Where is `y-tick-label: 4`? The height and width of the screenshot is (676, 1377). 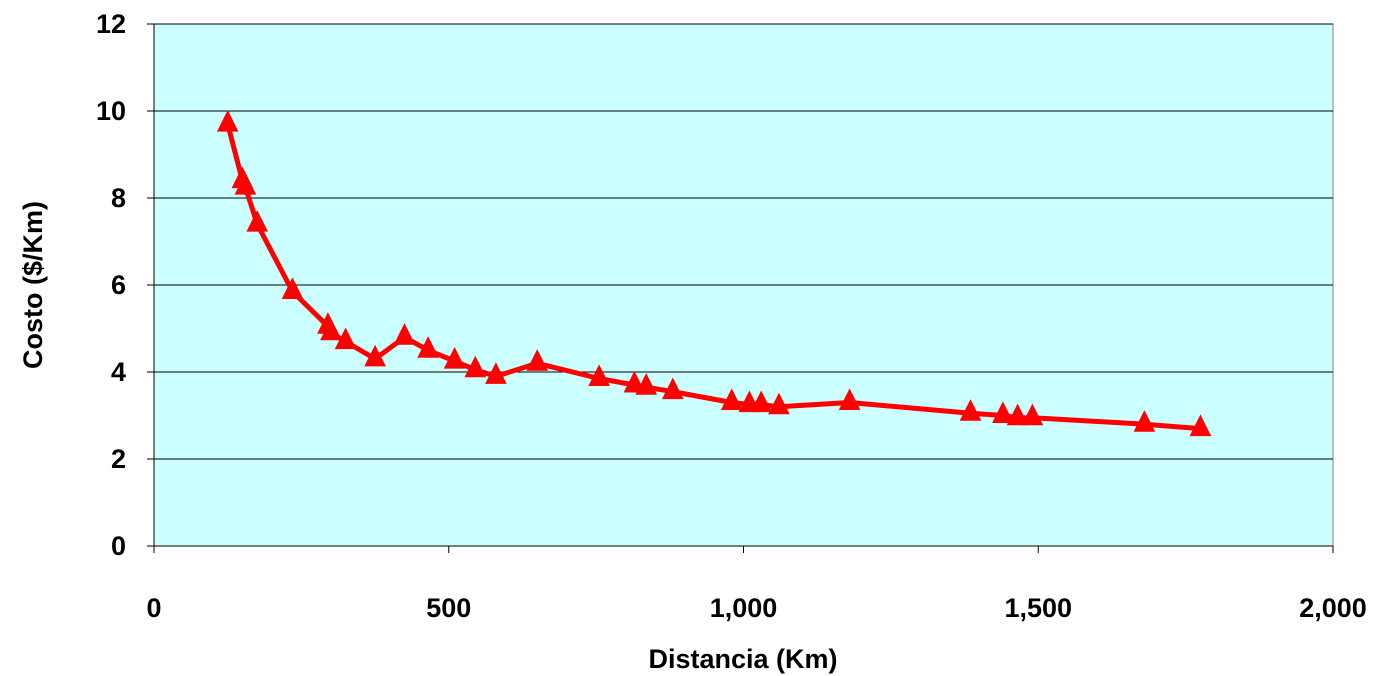 y-tick-label: 4 is located at coordinates (118, 372).